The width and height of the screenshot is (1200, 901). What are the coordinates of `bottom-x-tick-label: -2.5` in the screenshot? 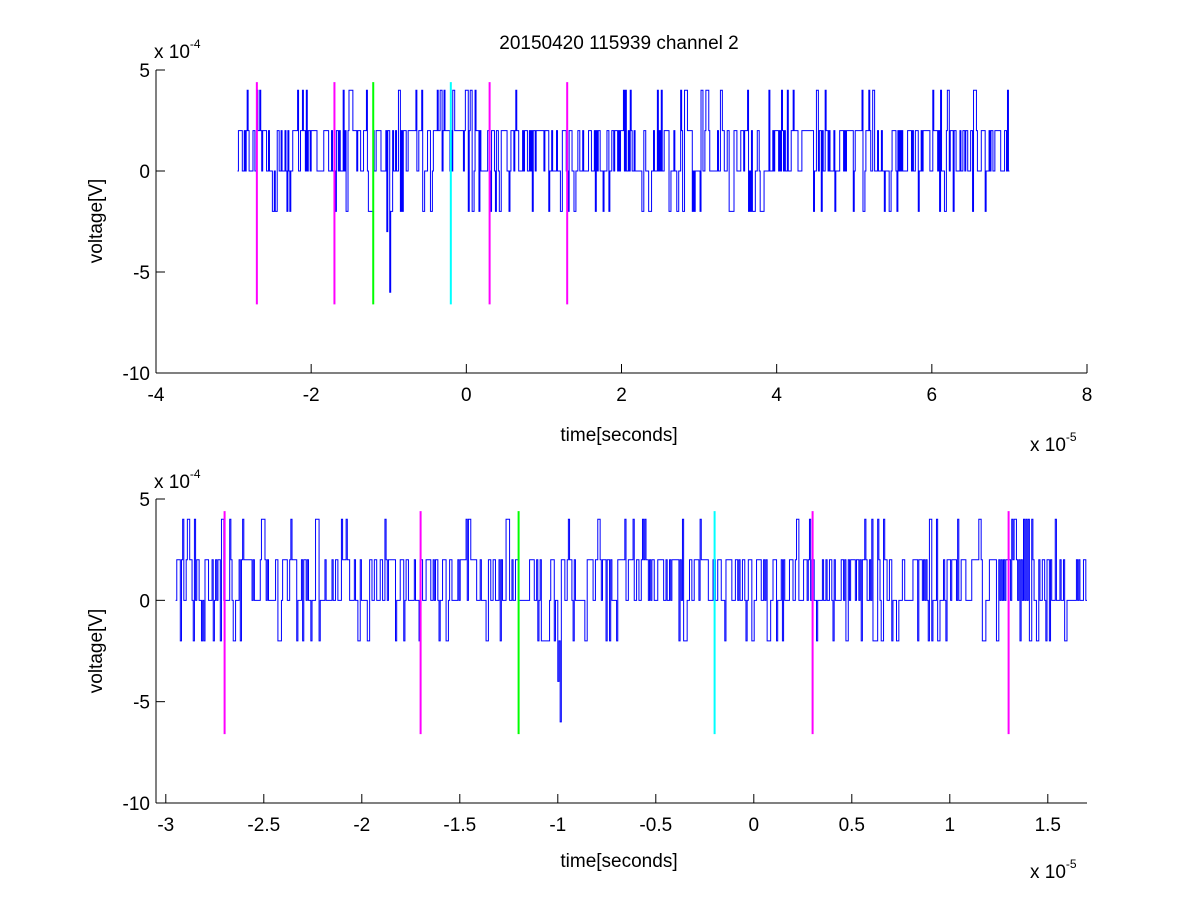 It's located at (263, 825).